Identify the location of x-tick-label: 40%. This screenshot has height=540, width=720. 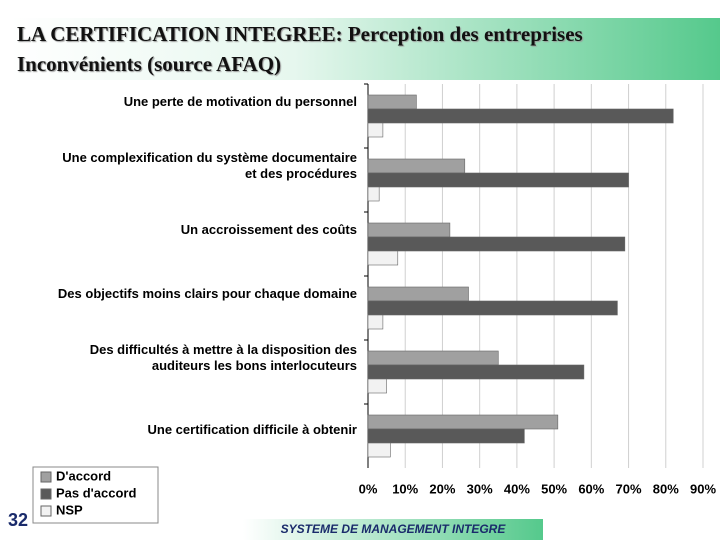
(517, 488).